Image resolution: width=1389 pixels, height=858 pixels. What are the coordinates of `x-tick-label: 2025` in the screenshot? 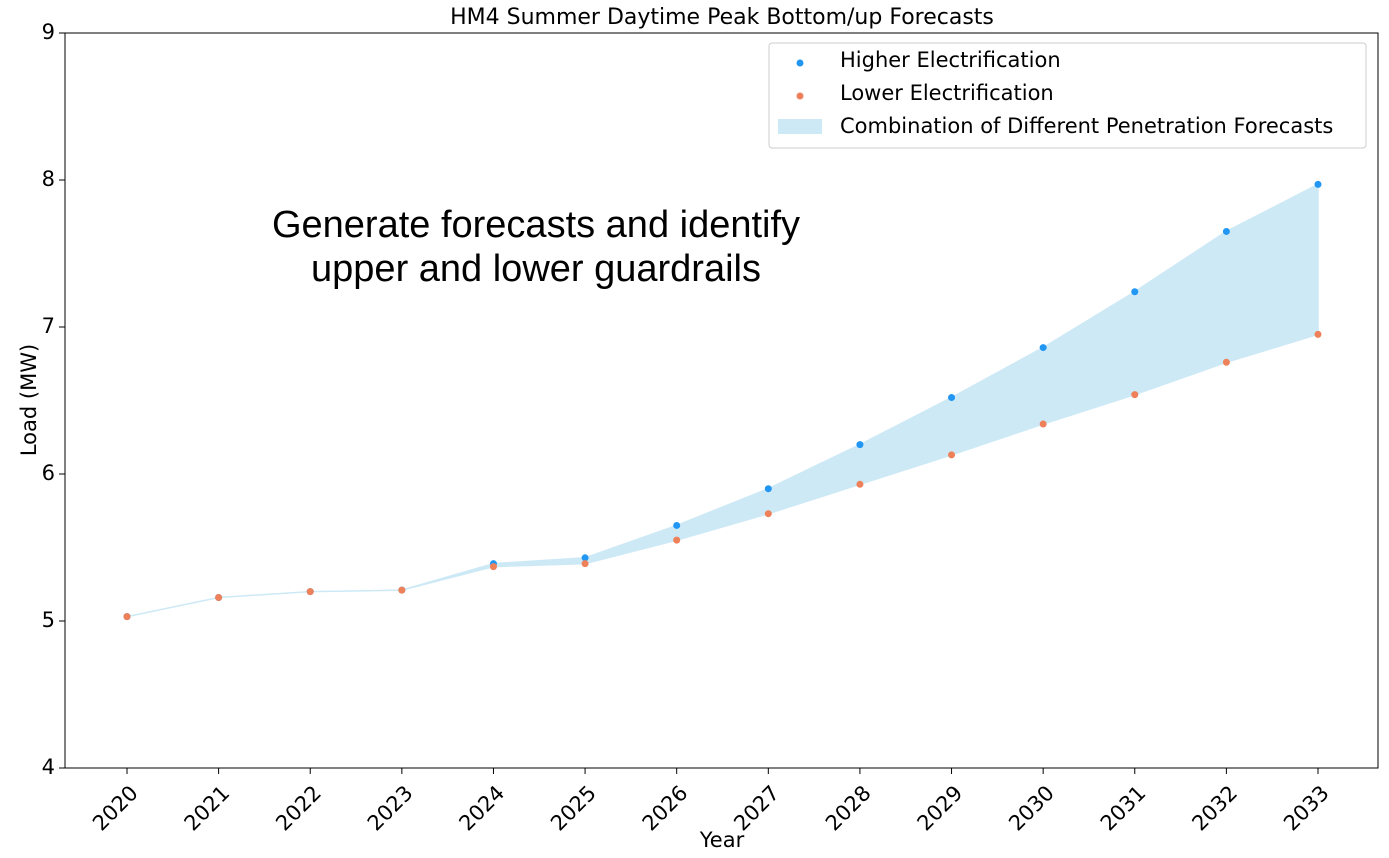 It's located at (573, 808).